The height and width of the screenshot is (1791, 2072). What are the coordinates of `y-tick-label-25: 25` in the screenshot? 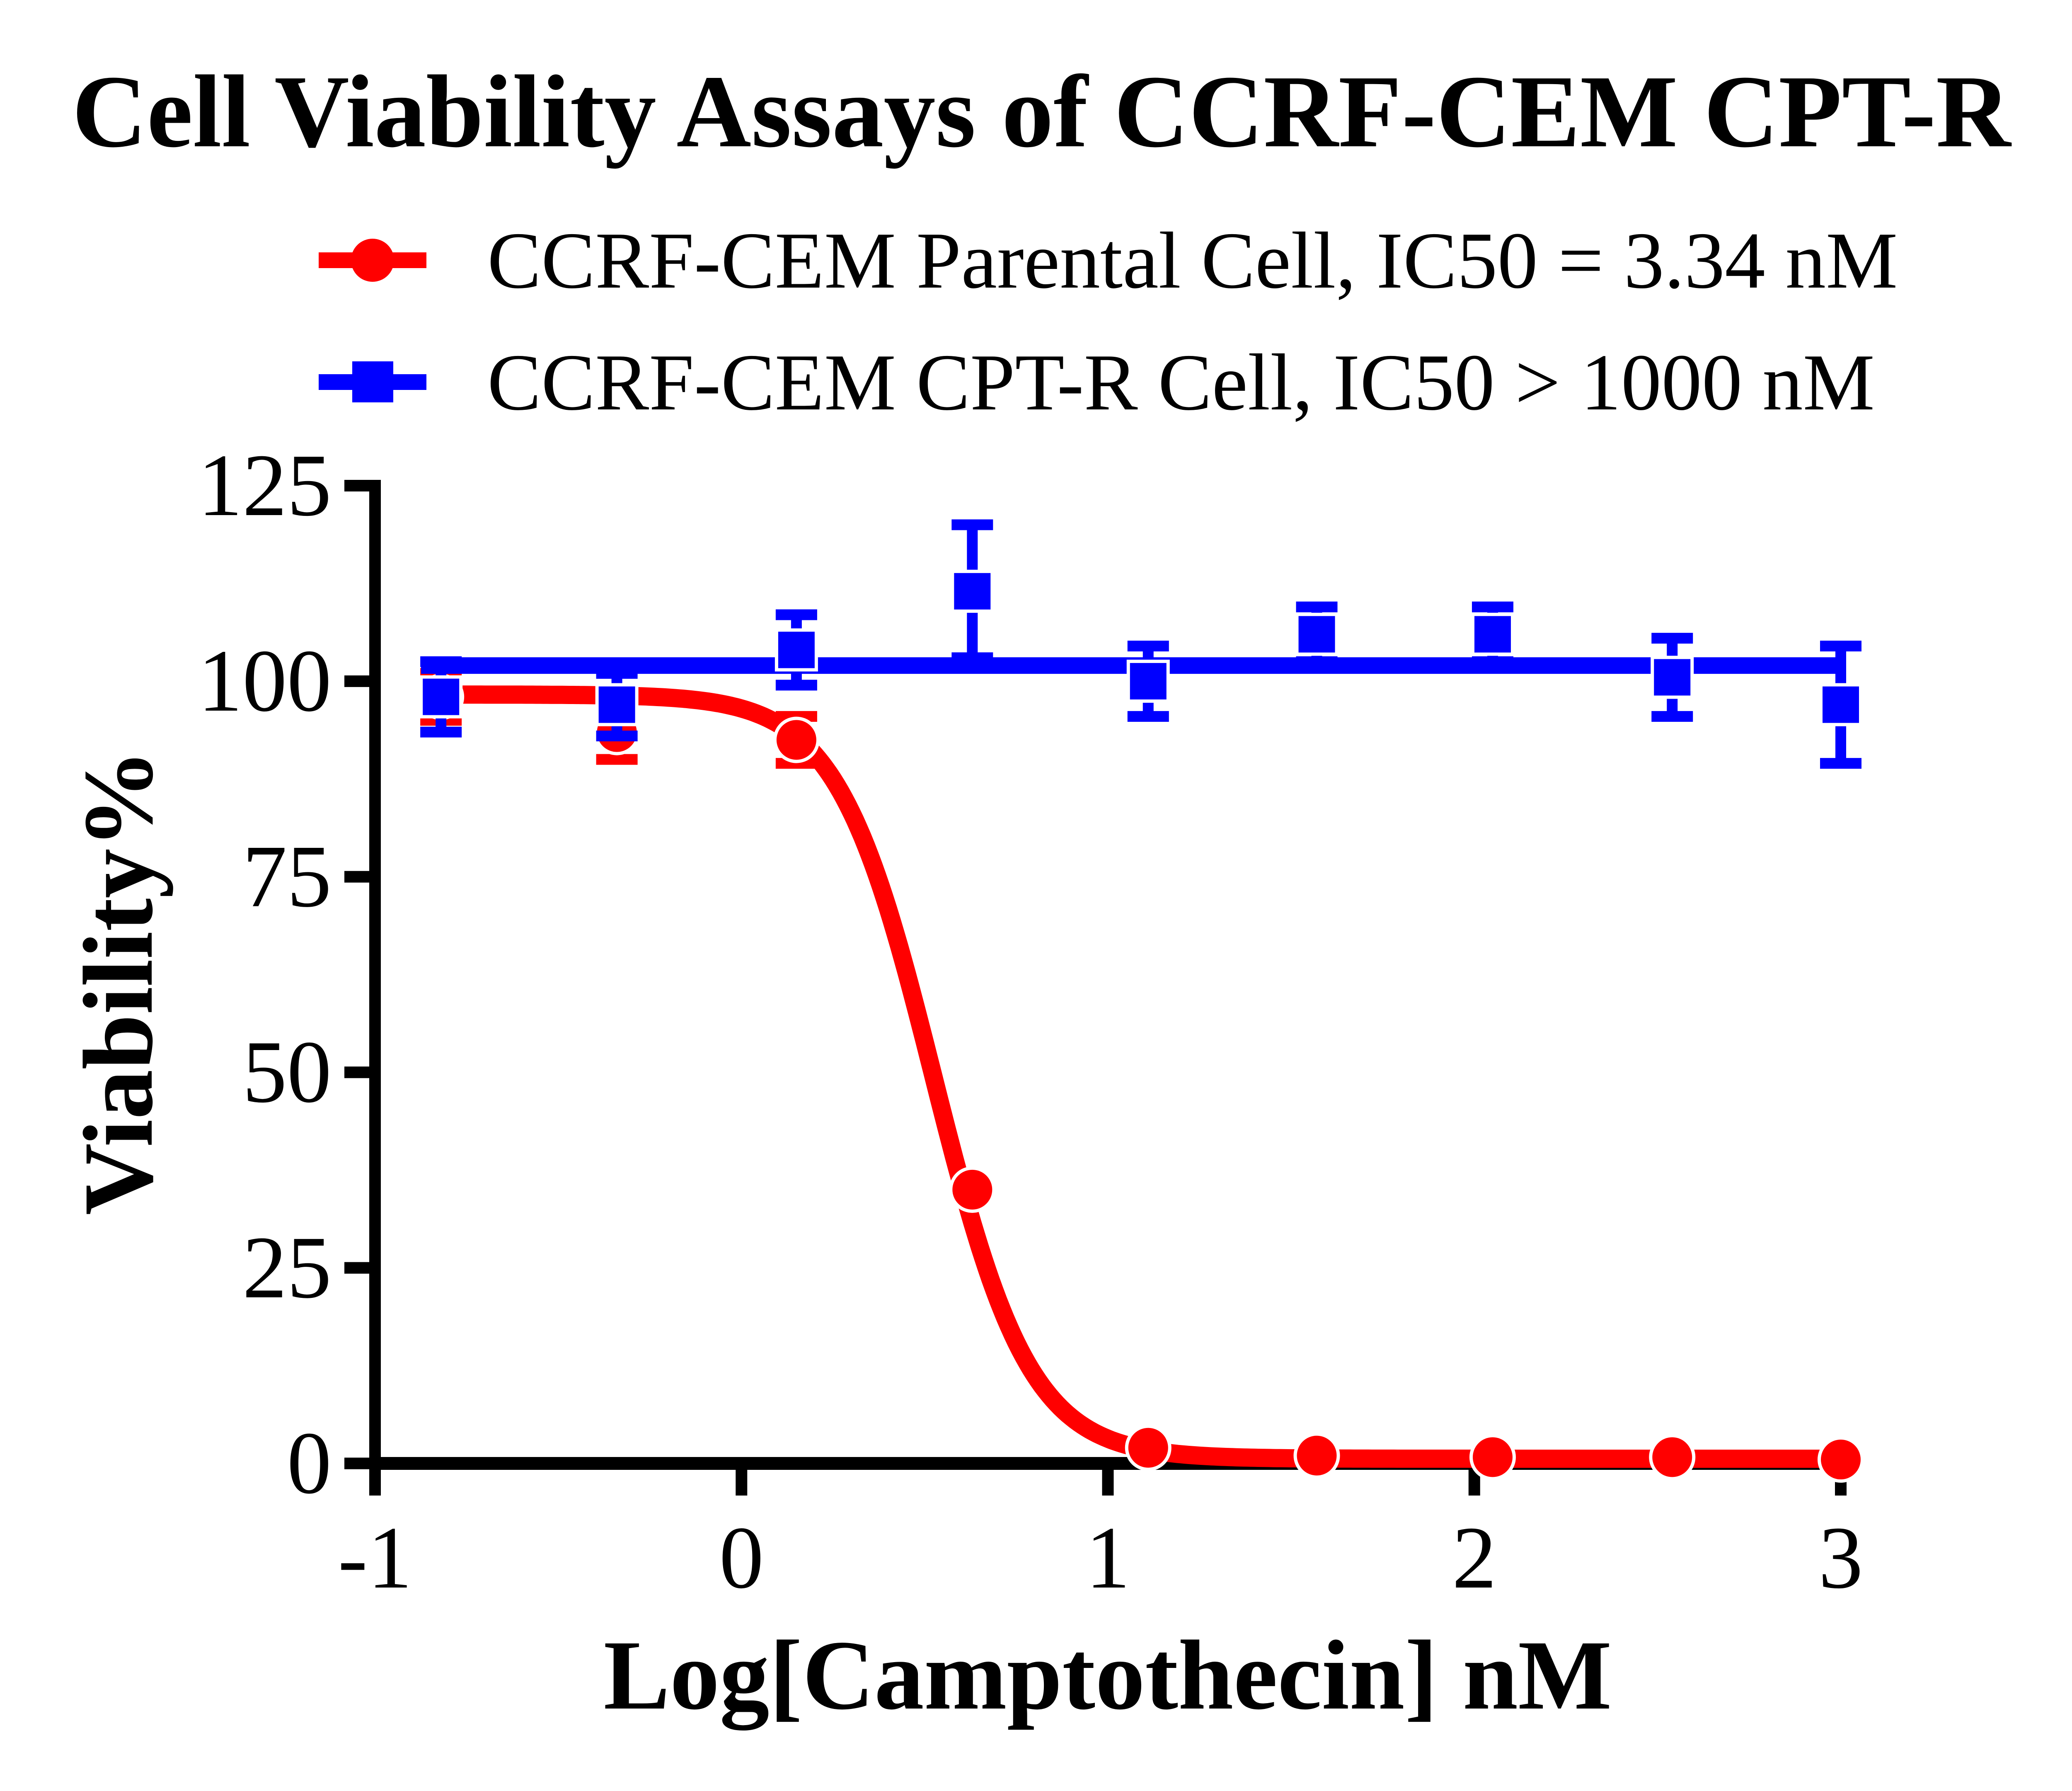 It's located at (287, 1267).